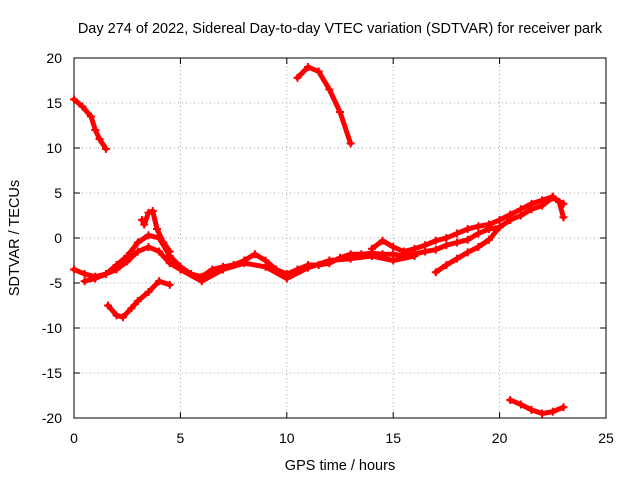  What do you see at coordinates (181, 438) in the screenshot?
I see `x-tick-label: 5` at bounding box center [181, 438].